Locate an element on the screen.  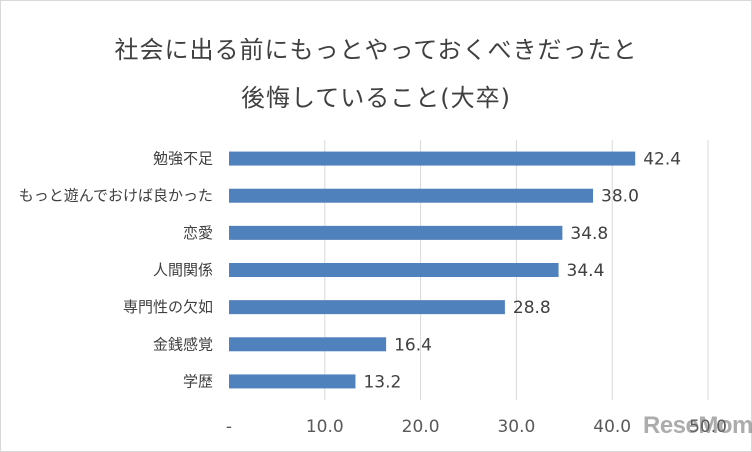
data-label: 28.8 is located at coordinates (532, 308).